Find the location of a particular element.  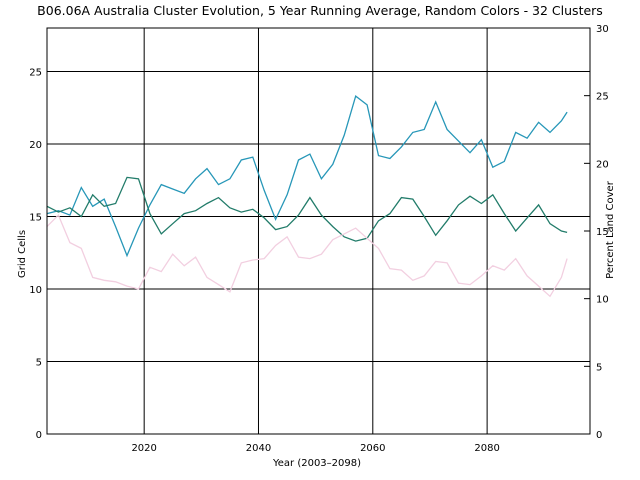

x-tick-label: 2080 is located at coordinates (486, 448).